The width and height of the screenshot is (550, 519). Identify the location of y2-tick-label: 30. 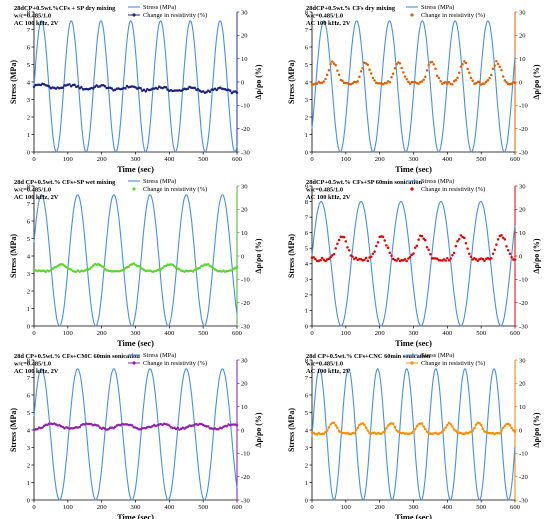
(522, 360).